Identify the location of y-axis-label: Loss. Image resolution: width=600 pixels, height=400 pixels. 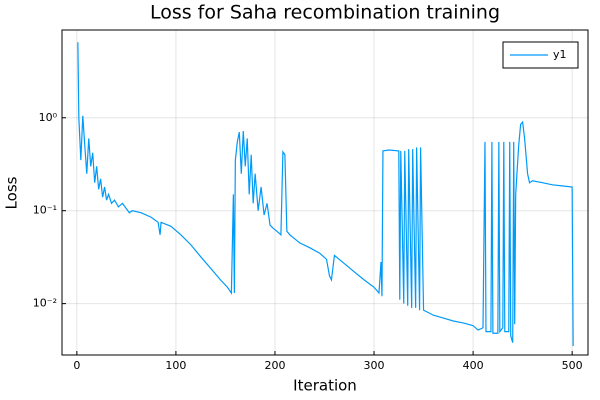
(12, 192).